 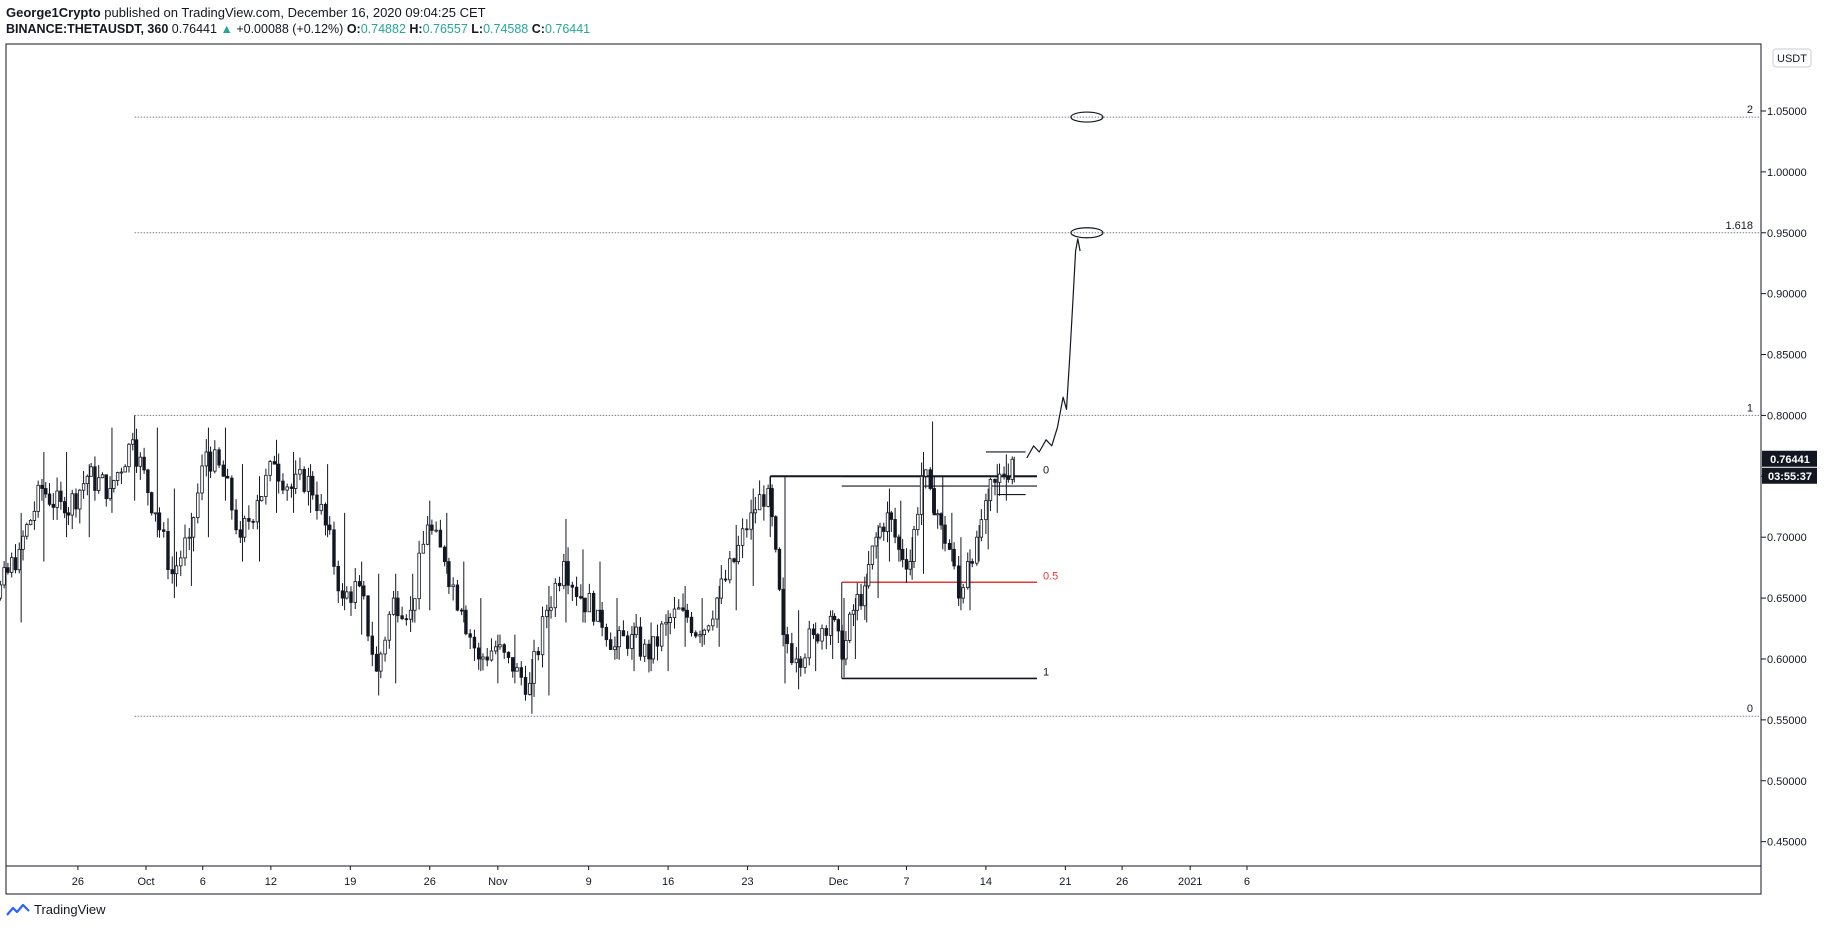 I want to click on symbol-name: BINANCE:THETAUSDT, 360, so click(x=87, y=29).